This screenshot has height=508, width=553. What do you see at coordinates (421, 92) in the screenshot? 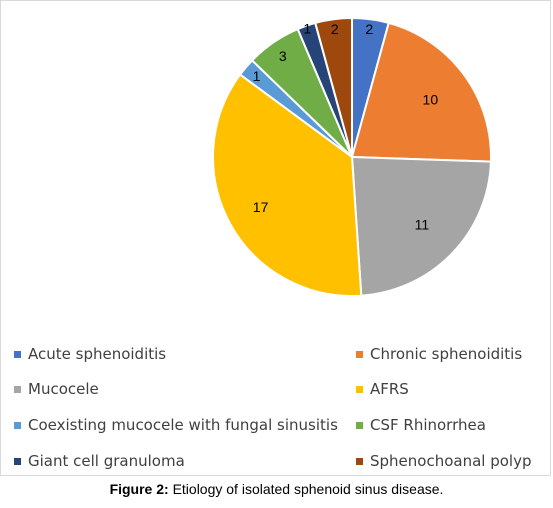
I see `pie-slice-chronic-sphenoiditis` at bounding box center [421, 92].